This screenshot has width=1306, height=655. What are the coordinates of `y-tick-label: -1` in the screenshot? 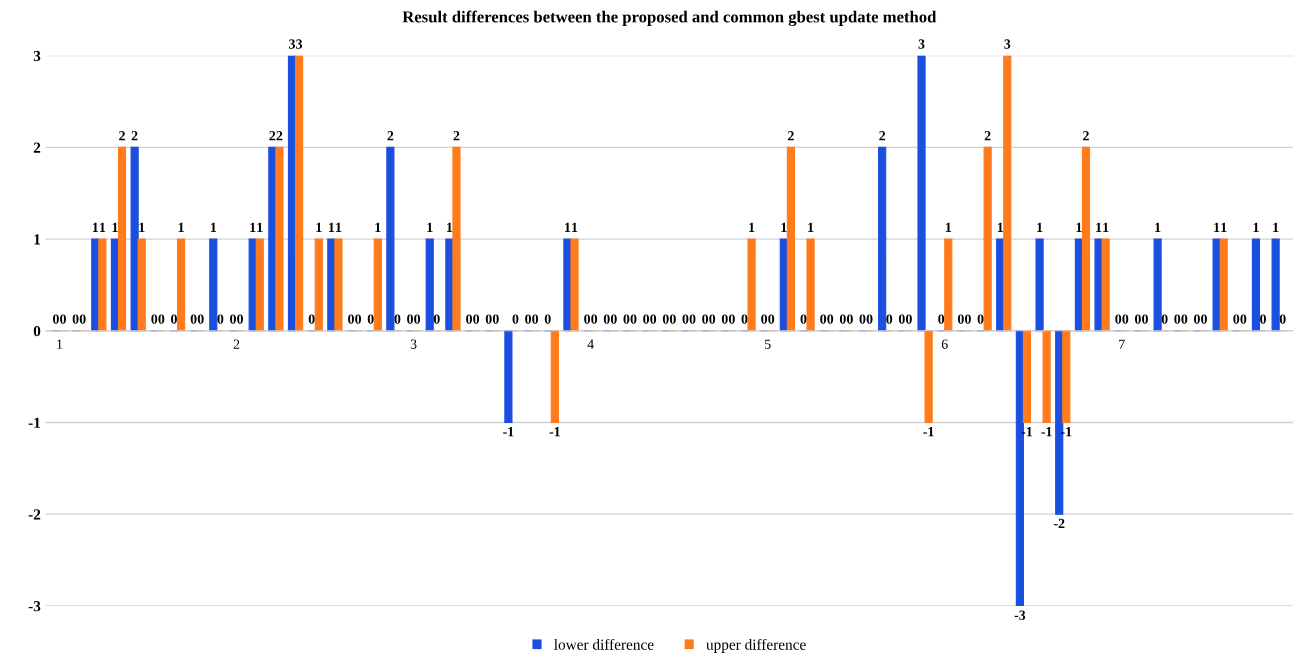 It's located at (34, 422).